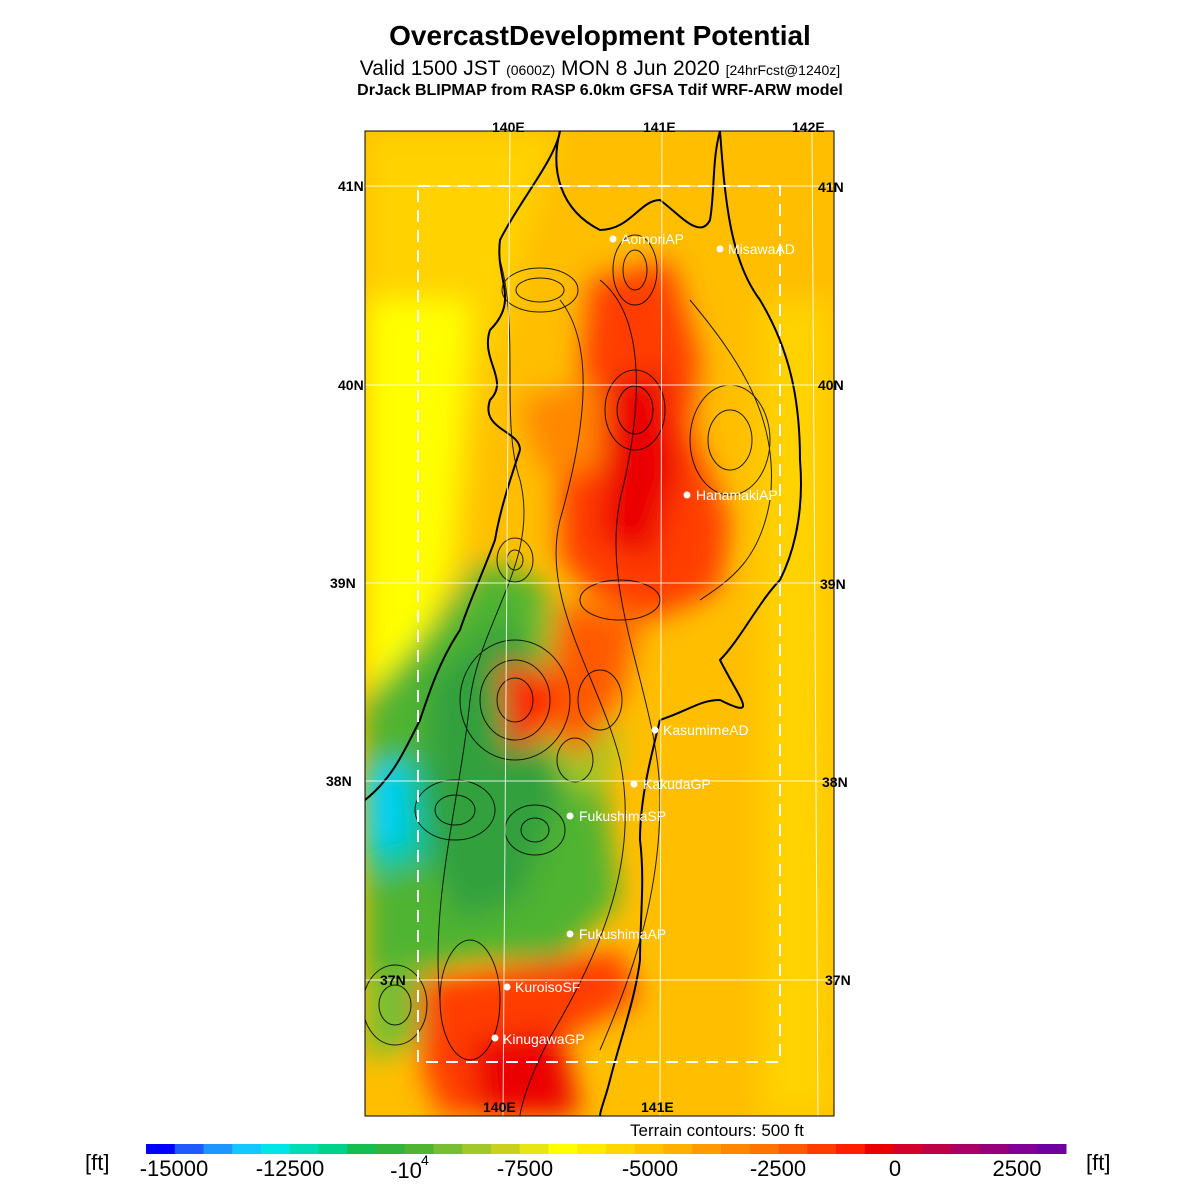  I want to click on colorbar-tick: -2500, so click(778, 1168).